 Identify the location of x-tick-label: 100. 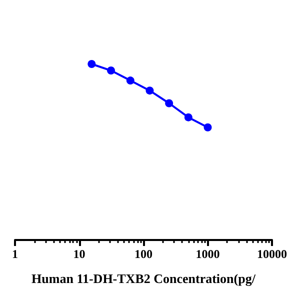
(143, 254).